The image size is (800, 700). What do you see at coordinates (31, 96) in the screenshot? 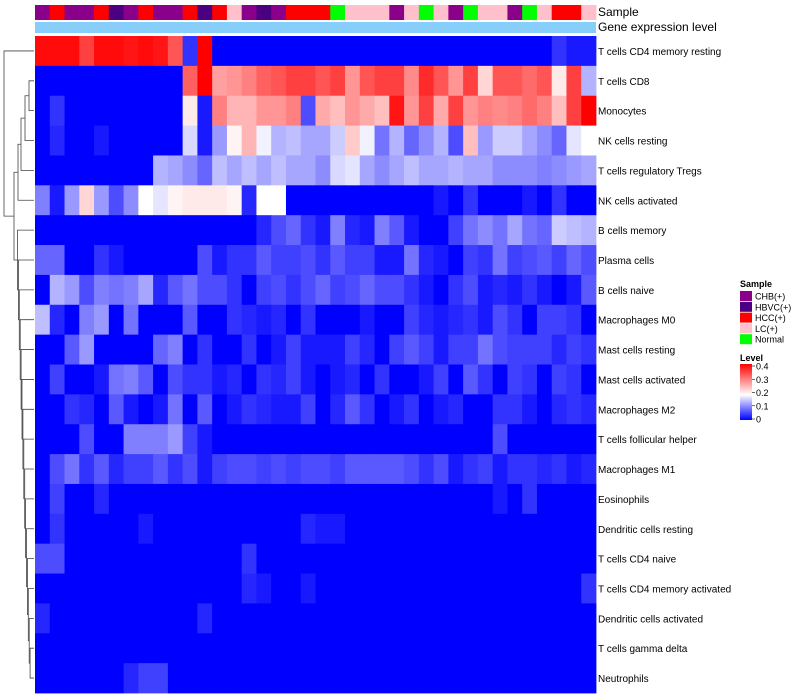
I see `dendrogram-branch` at bounding box center [31, 96].